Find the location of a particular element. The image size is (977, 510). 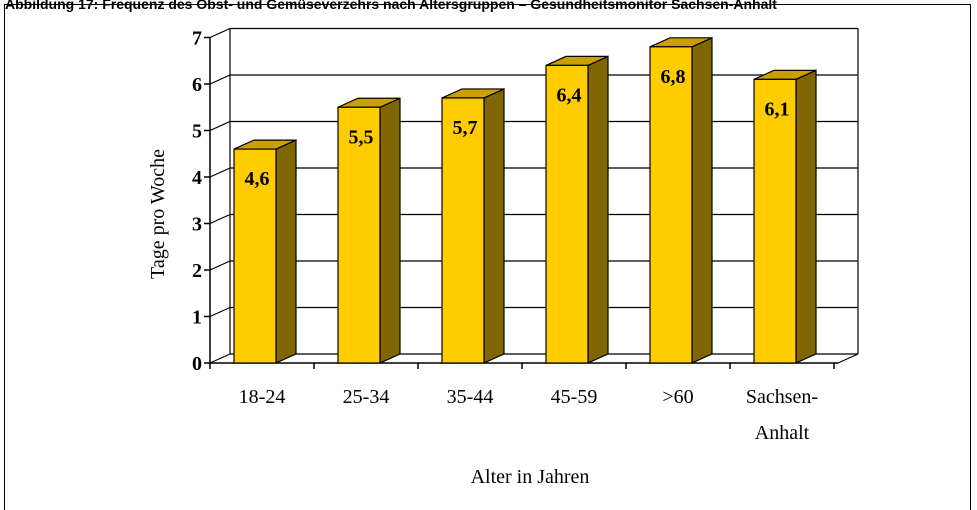

y-tick-label: 0 is located at coordinates (197, 364).